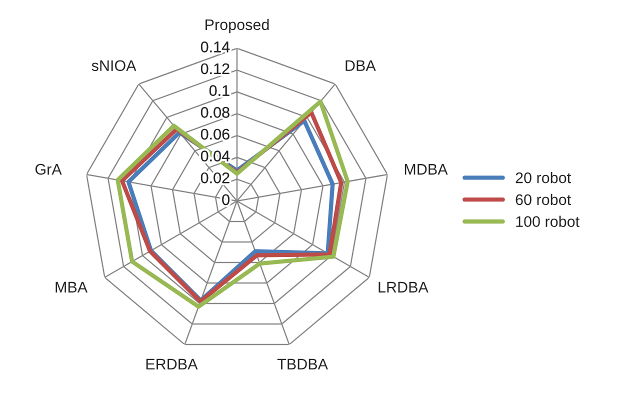  I want to click on spoke-label: MDBA, so click(426, 169).